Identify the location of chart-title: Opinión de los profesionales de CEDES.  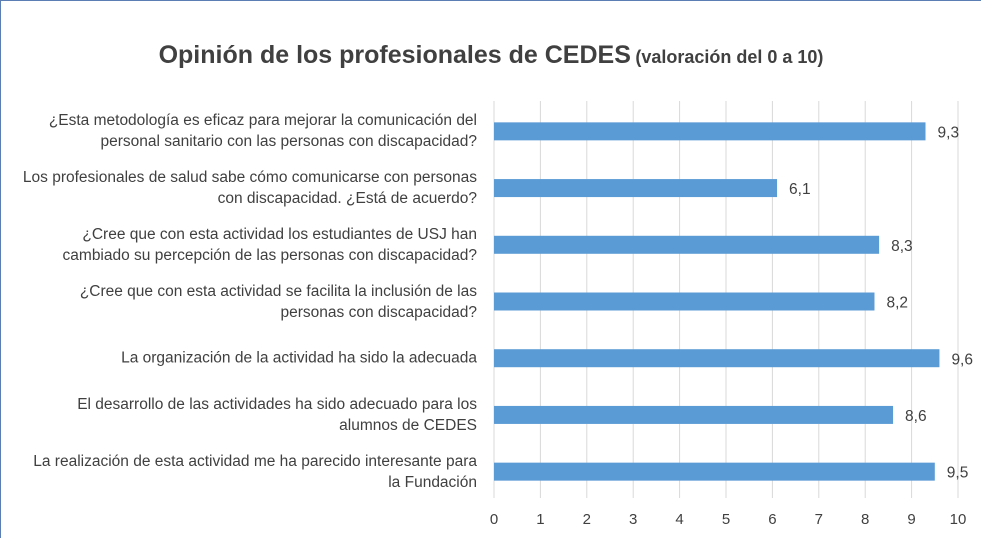
(394, 55).